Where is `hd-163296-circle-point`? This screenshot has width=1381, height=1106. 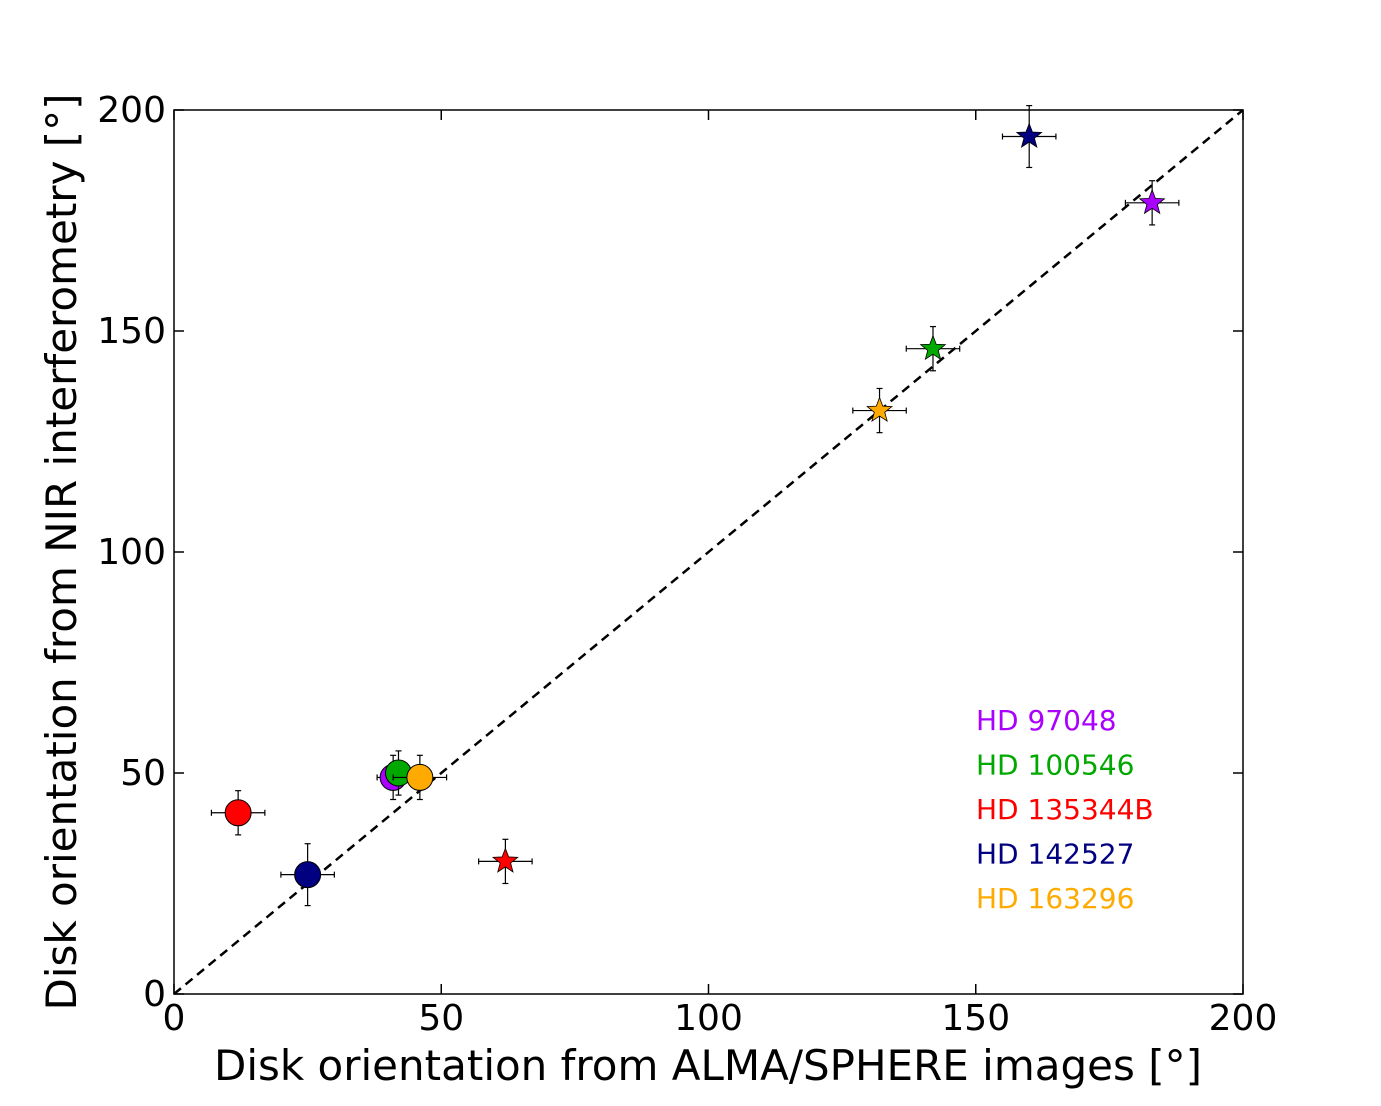
hd-163296-circle-point is located at coordinates (420, 777).